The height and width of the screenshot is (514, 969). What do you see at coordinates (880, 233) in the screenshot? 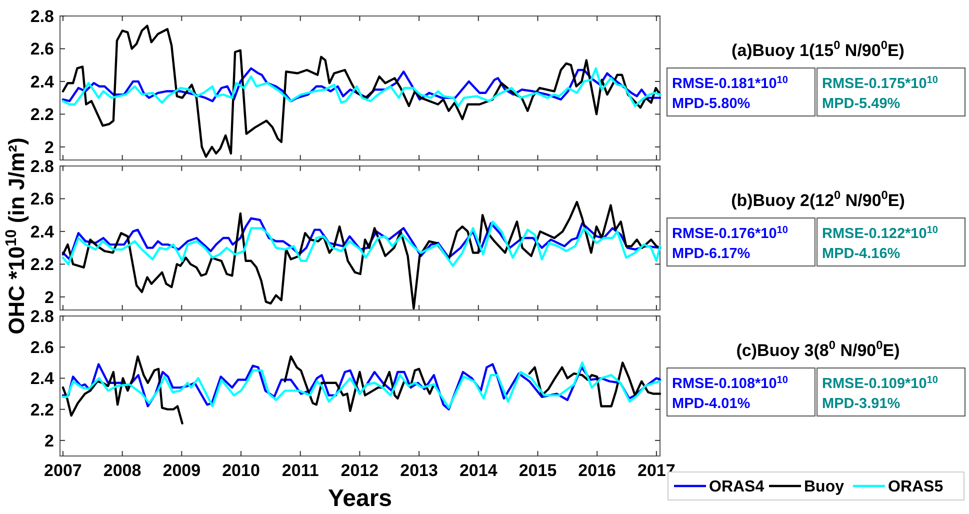
I see `text: RMSE-0.122*10$^{10}$` at bounding box center [880, 233].